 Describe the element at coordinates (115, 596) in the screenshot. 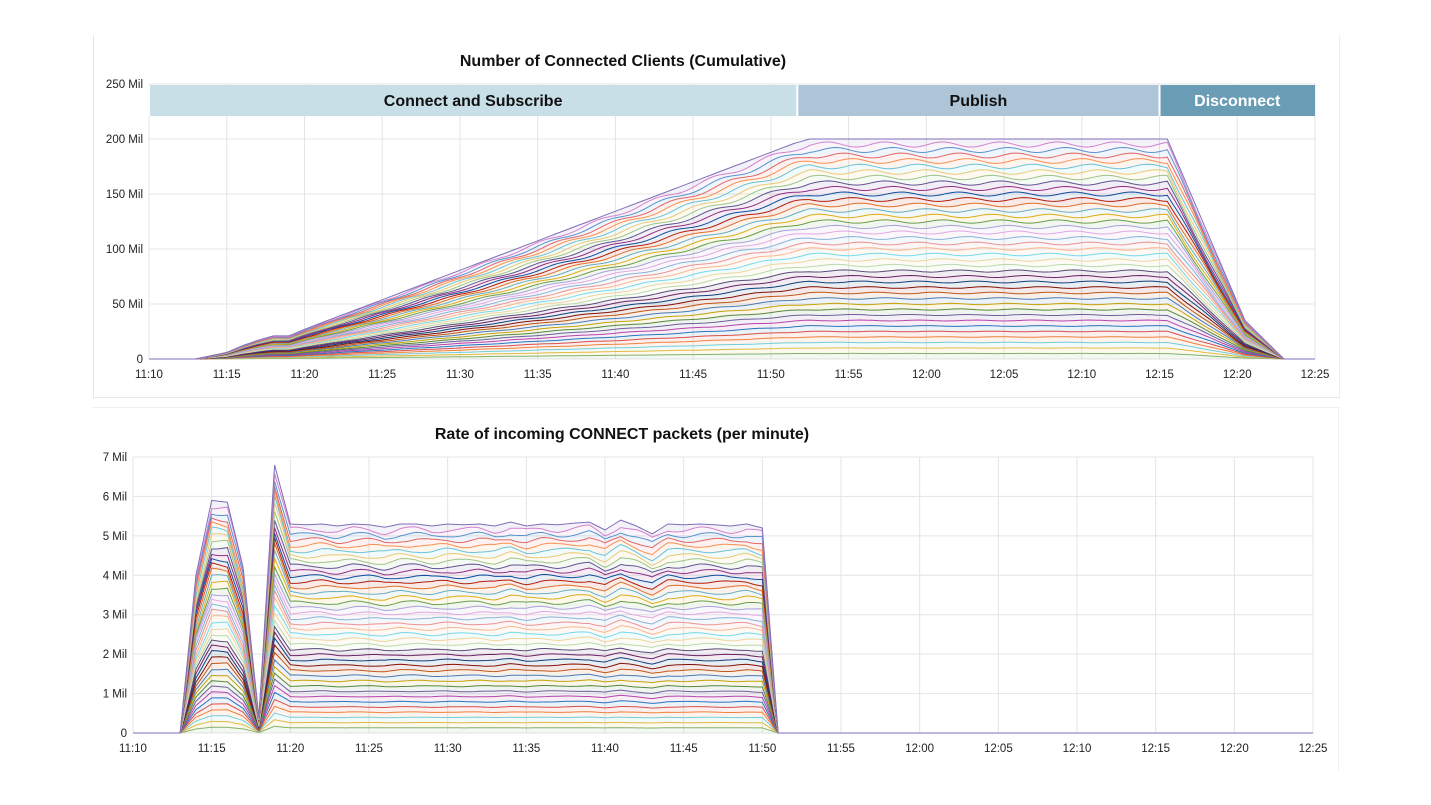

I see `y-axis: 0 1 Mil 2 Mil 3 Mil 4 Mil 5 Mil 6 Mil 7 Mil` at that location.